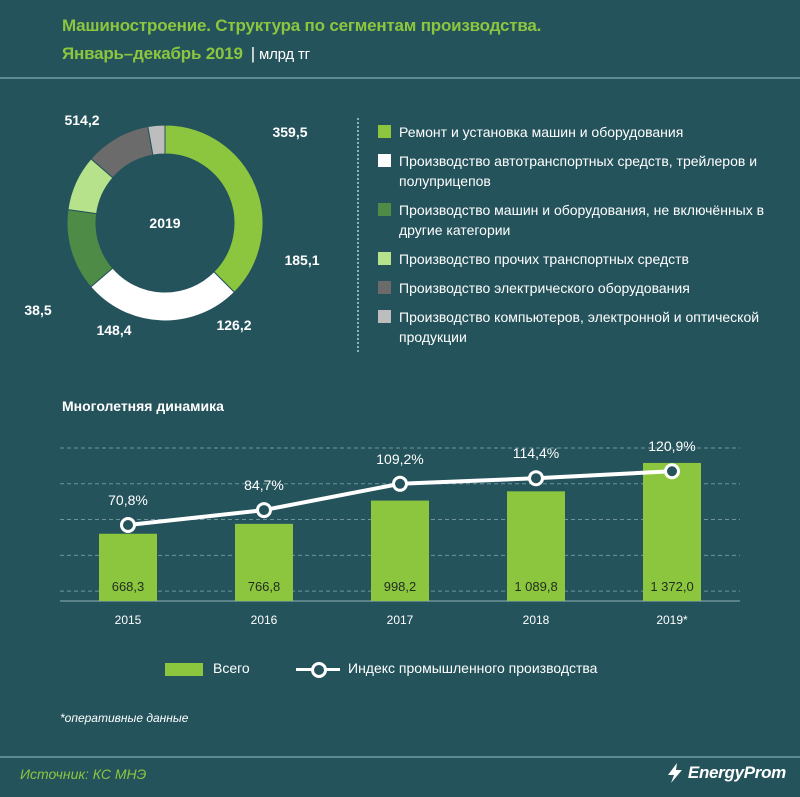 This screenshot has width=800, height=797. I want to click on bar-value-label: 1 372,0, so click(671, 586).